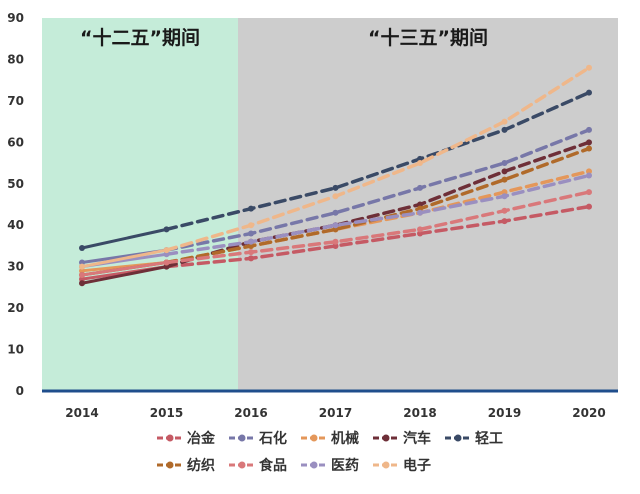 Image resolution: width=640 pixels, height=494 pixels. I want to click on legend-label: 汽车, so click(417, 438).